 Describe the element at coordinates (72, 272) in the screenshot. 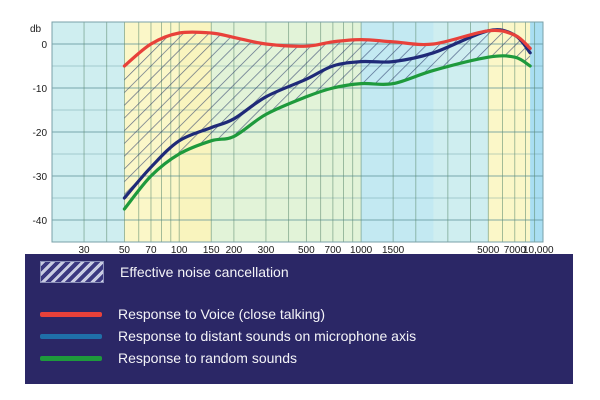

I see `hatch-swatch` at that location.